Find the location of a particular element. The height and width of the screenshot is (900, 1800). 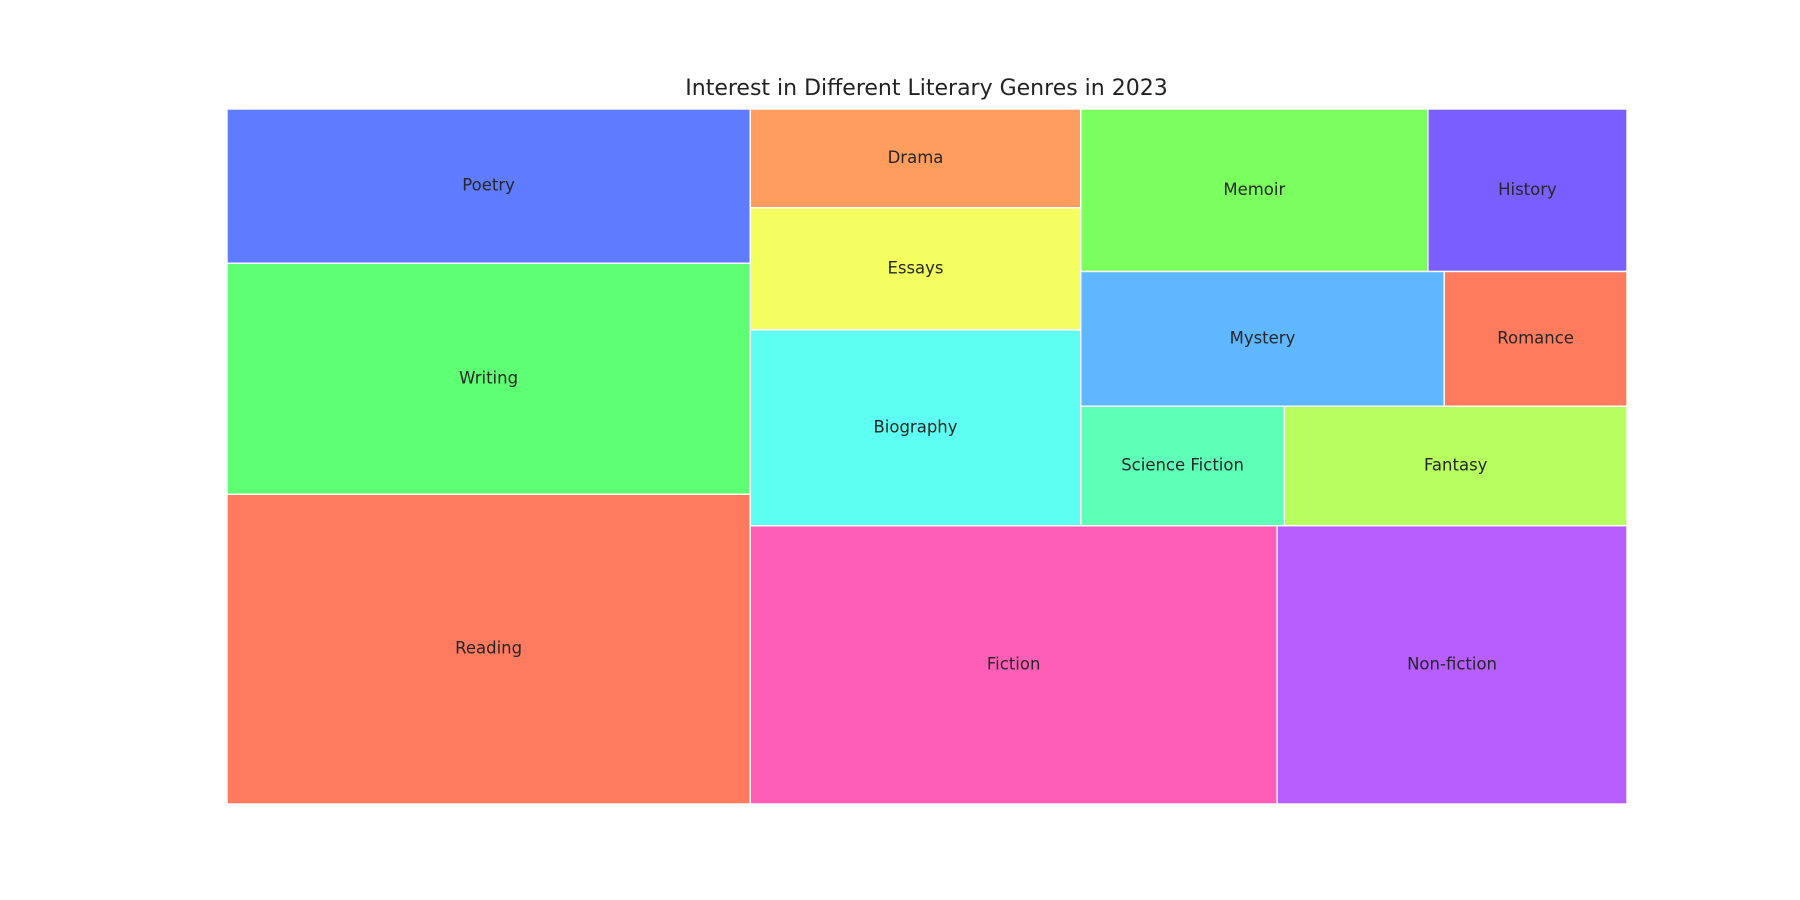

tile-rect-writing is located at coordinates (488, 378).